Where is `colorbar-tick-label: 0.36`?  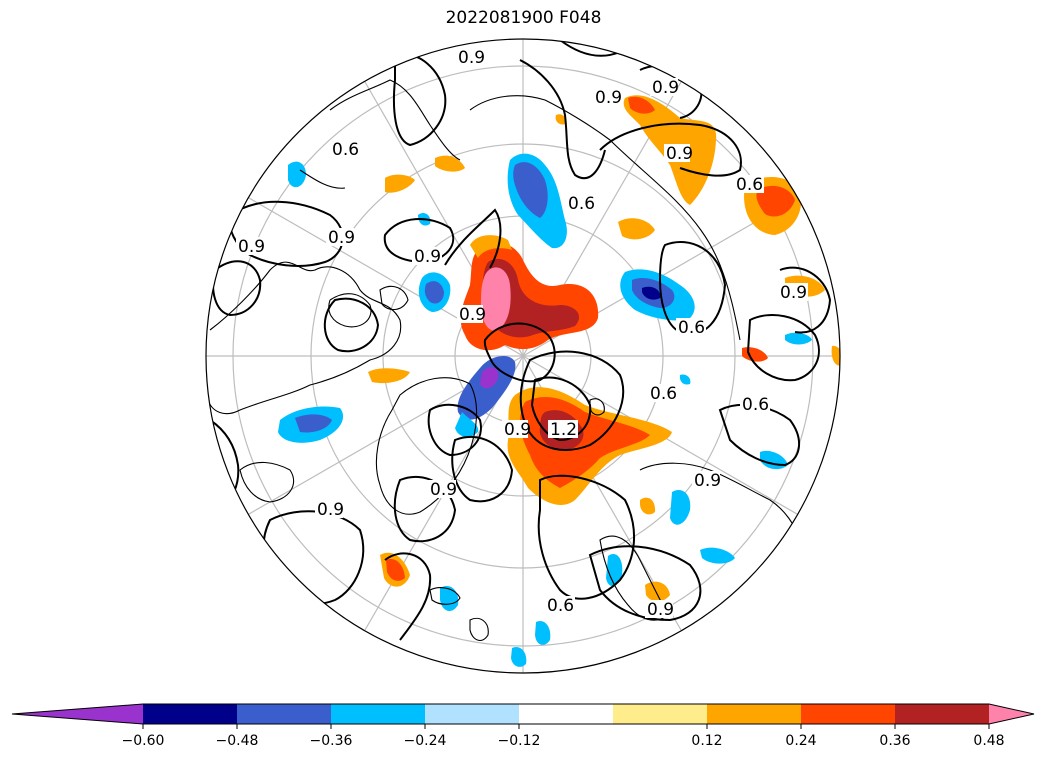
colorbar-tick-label: 0.36 is located at coordinates (894, 741).